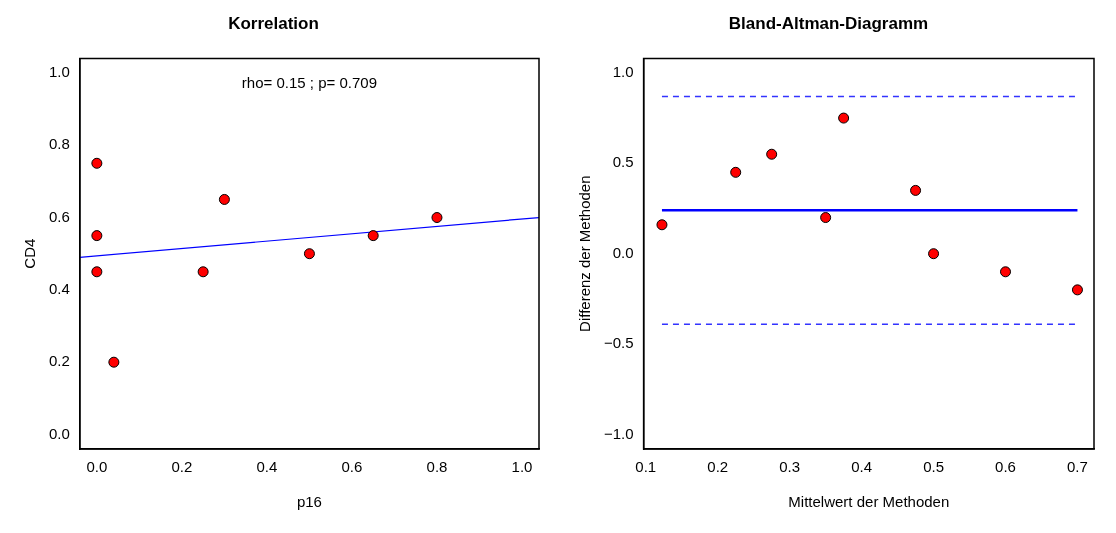 The width and height of the screenshot is (1116, 533). What do you see at coordinates (59, 361) in the screenshot?
I see `y-tick-label: 0.2` at bounding box center [59, 361].